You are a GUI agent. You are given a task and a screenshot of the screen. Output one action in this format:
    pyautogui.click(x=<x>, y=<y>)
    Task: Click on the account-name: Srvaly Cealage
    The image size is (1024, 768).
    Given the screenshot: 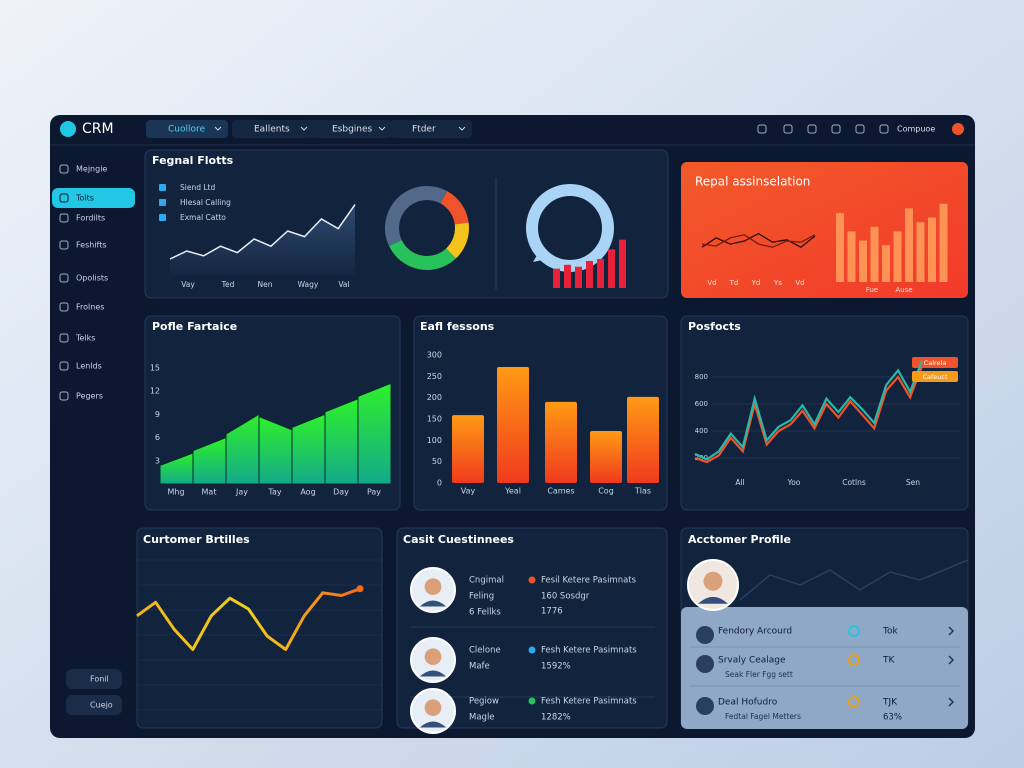 What is the action you would take?
    pyautogui.click(x=752, y=661)
    